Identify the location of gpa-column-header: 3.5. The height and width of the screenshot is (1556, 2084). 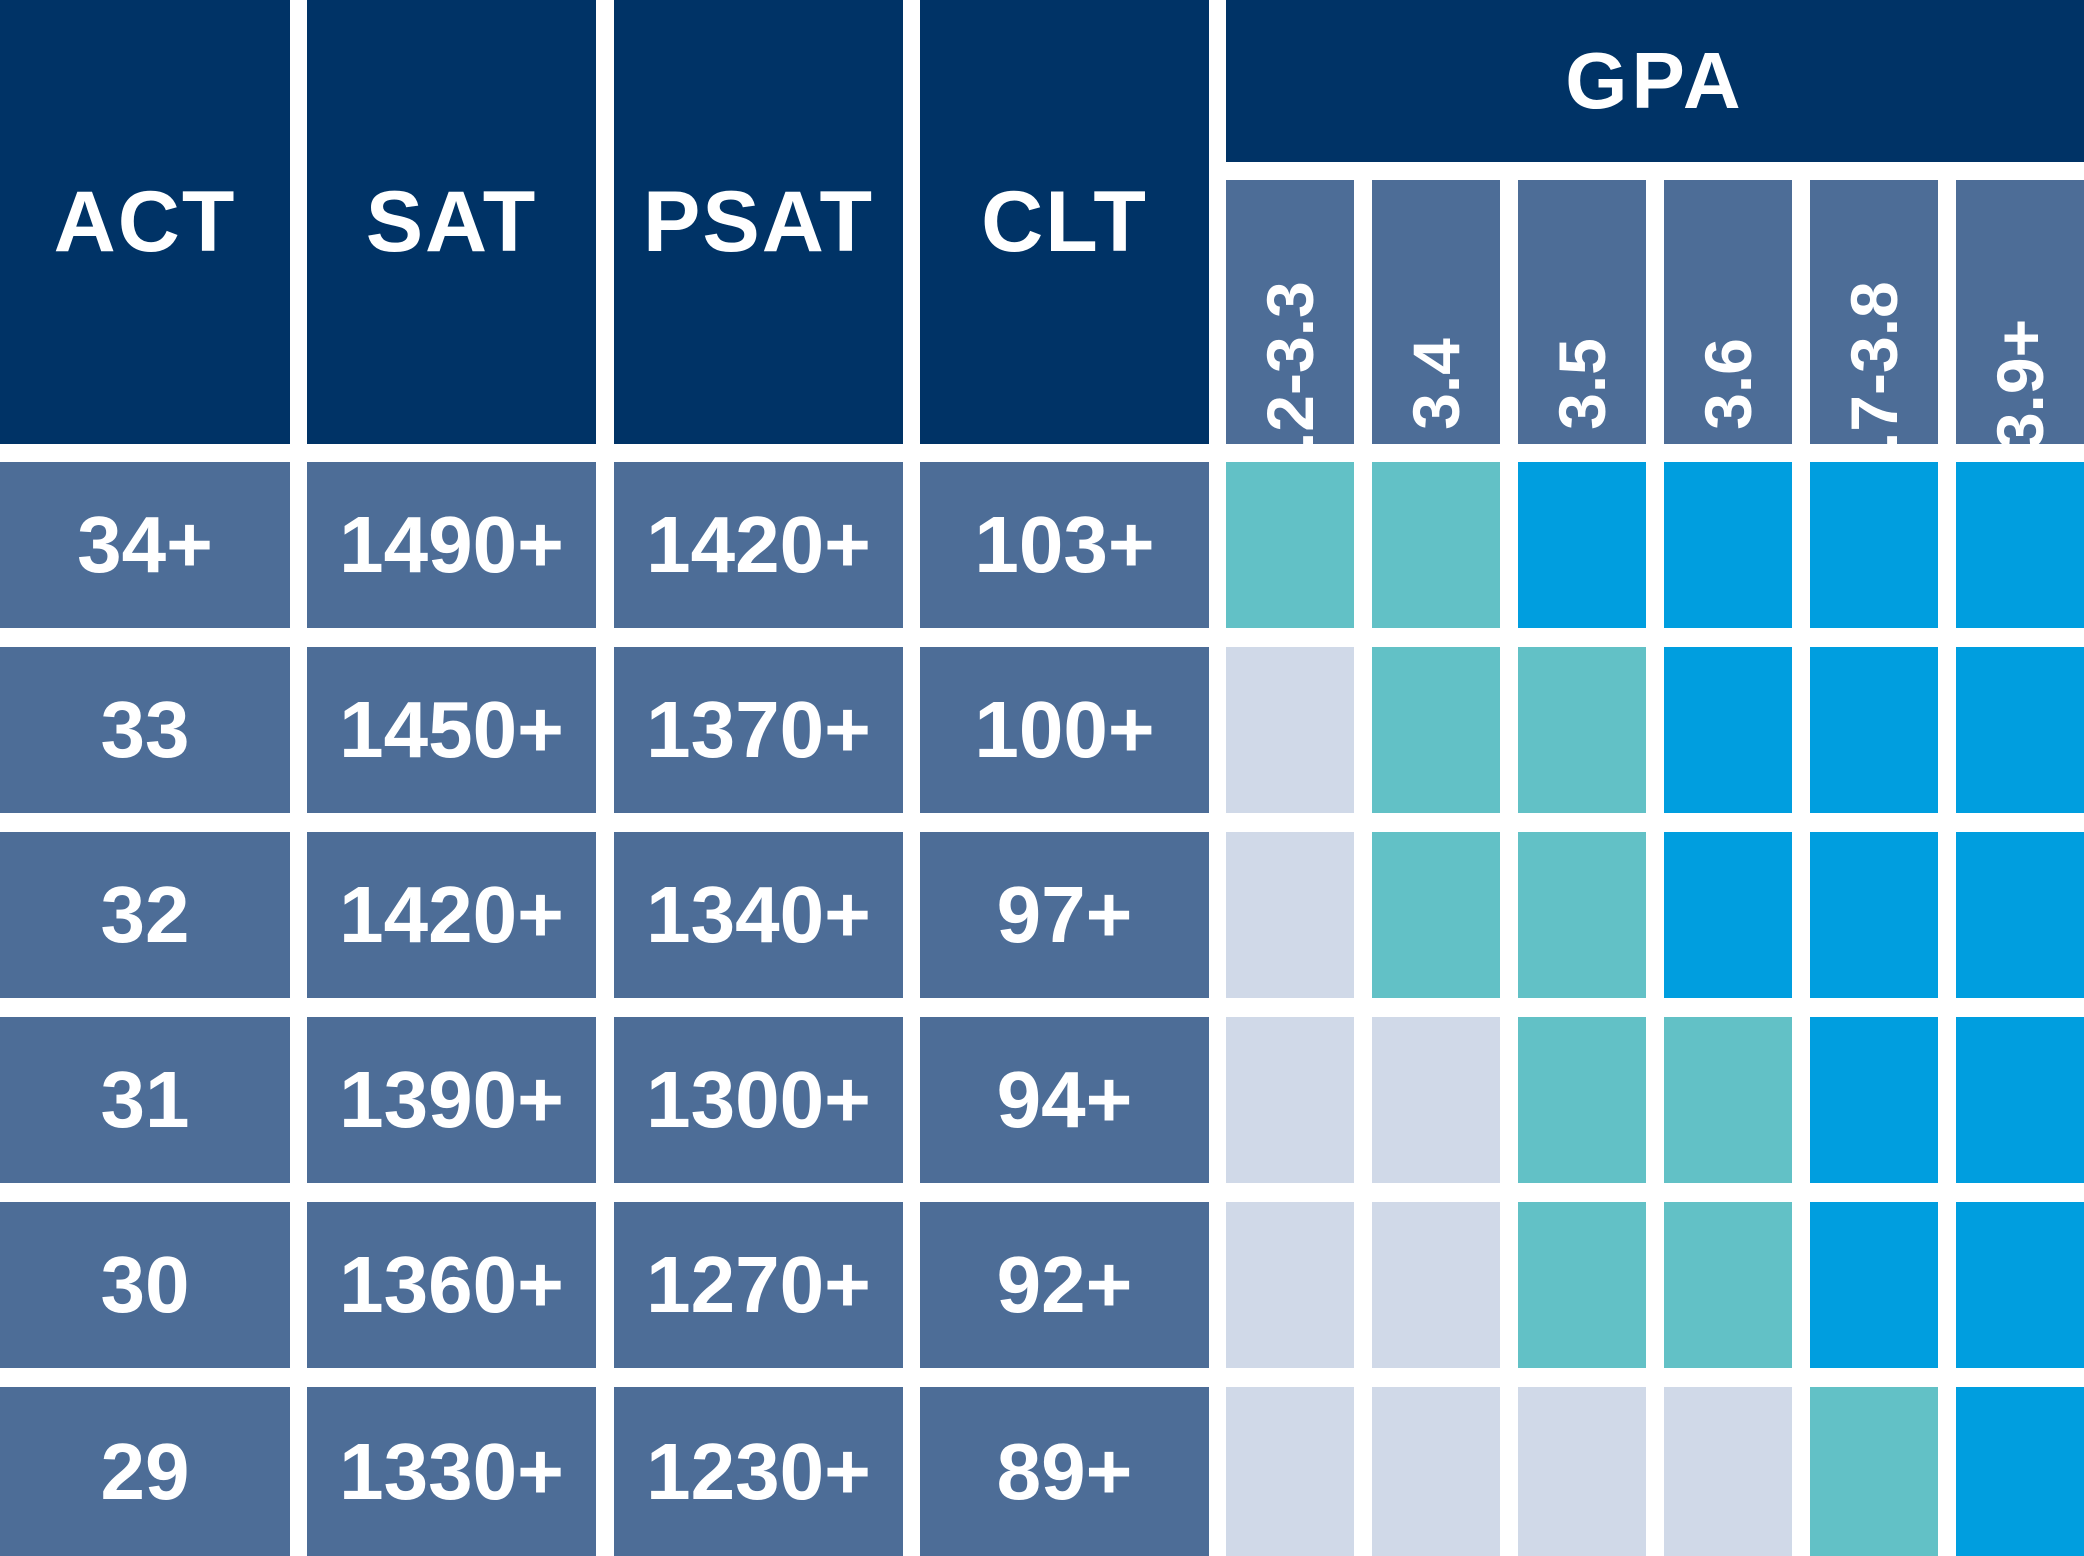
(1582, 312).